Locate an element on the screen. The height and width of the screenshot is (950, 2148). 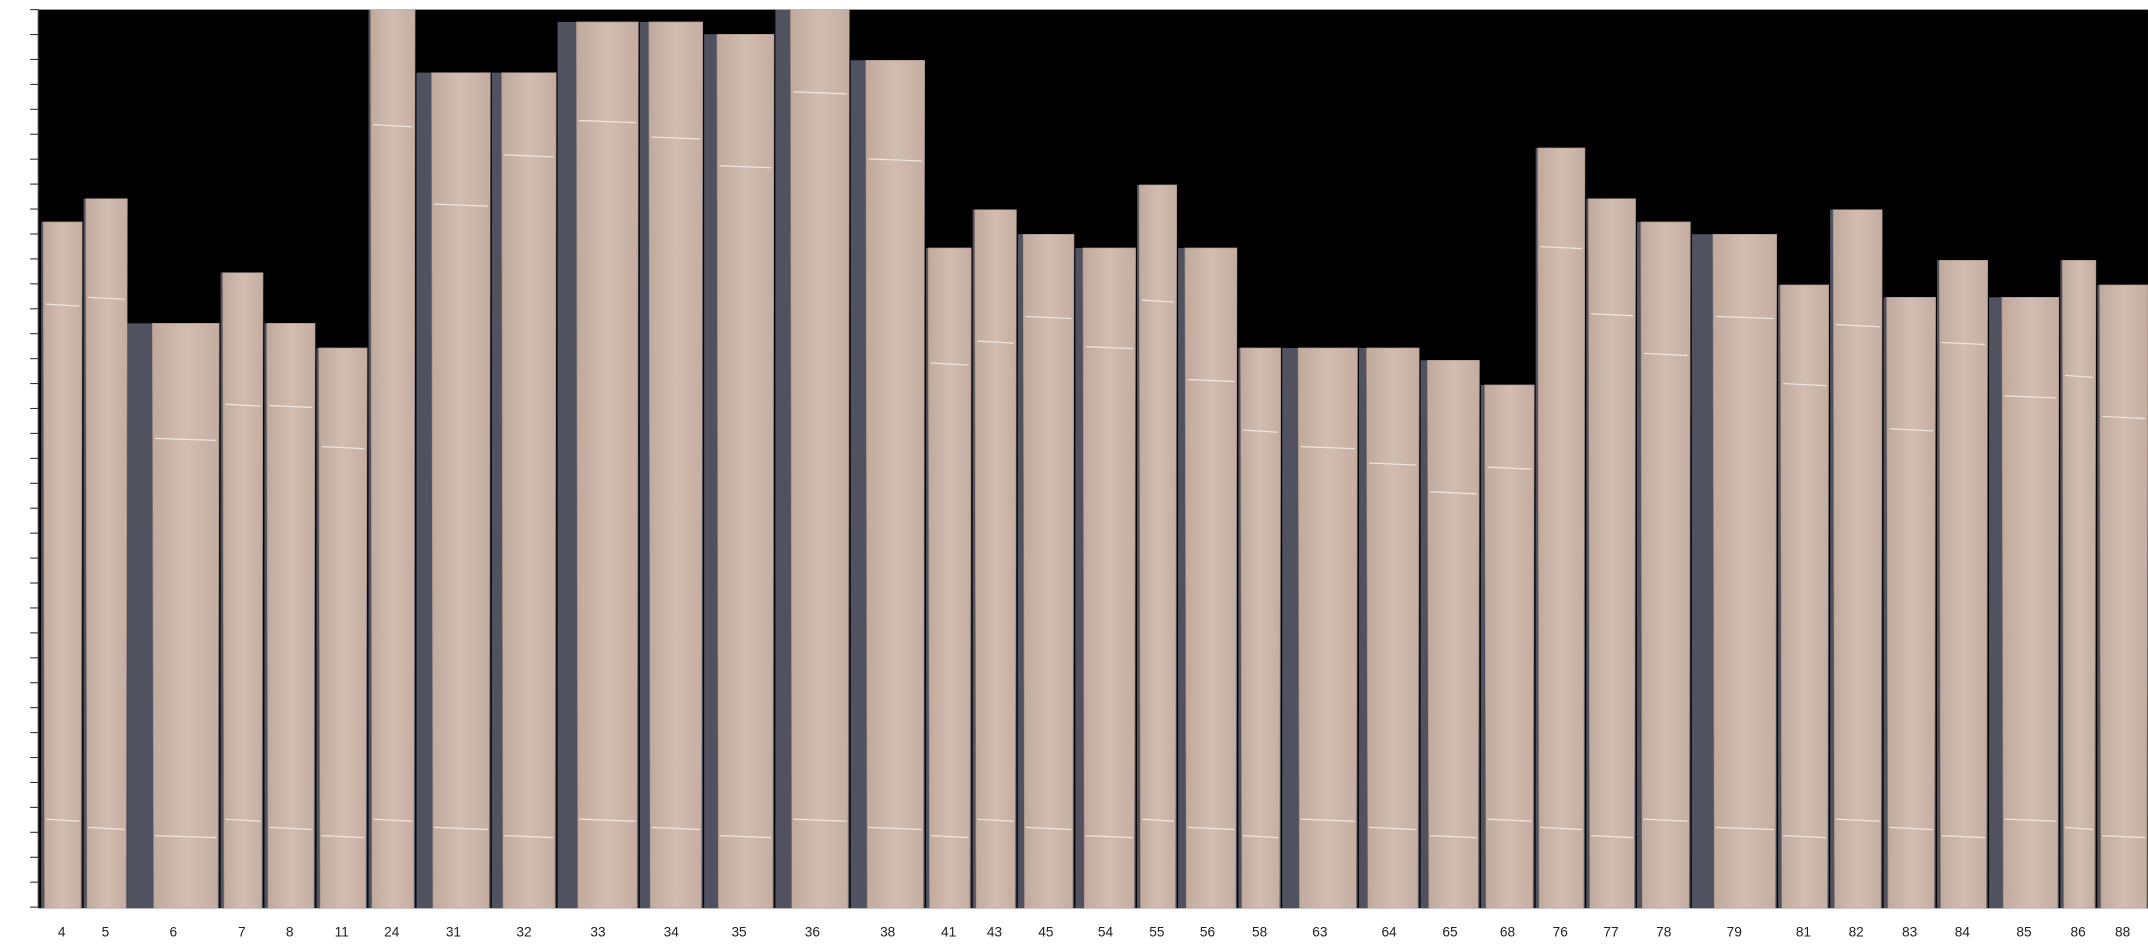
strip-label: 32 is located at coordinates (523, 931).